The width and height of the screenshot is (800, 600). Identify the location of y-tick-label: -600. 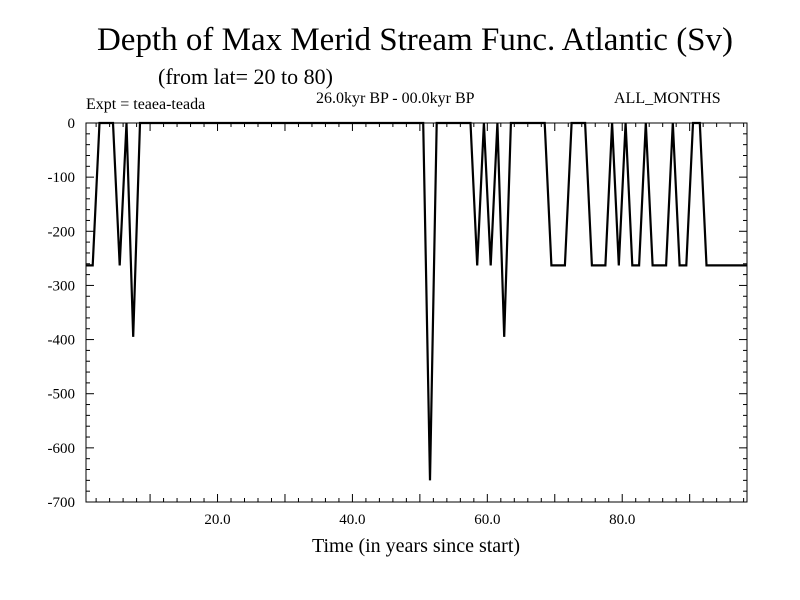
(62, 449).